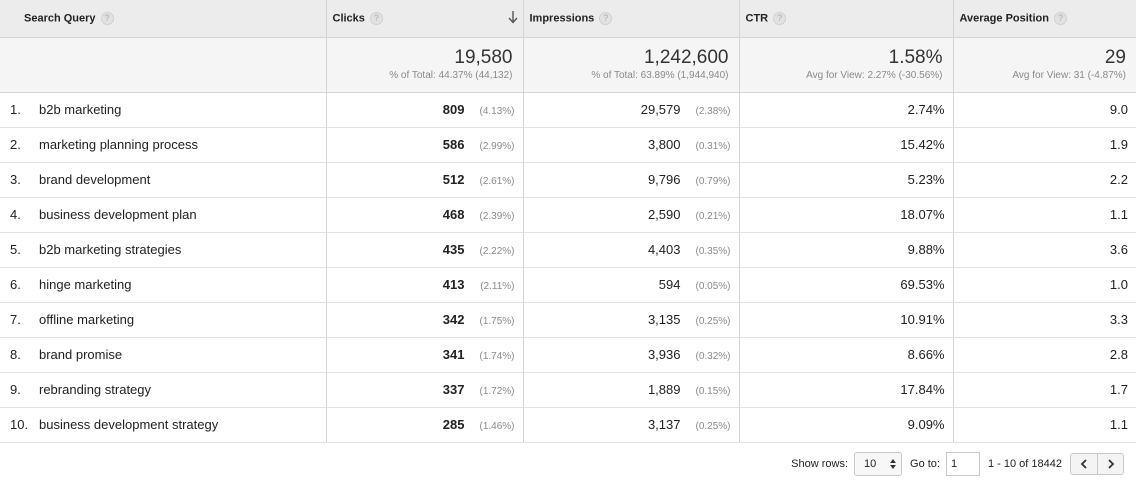 Image resolution: width=1136 pixels, height=481 pixels. What do you see at coordinates (874, 75) in the screenshot?
I see `total-subtext: Avg for View: 2.27% (-30.56%)` at bounding box center [874, 75].